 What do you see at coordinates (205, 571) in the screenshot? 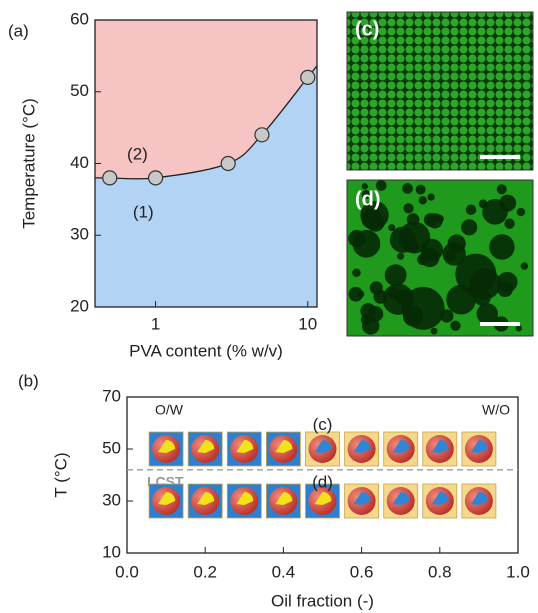
I see `x-tick-label: 0.2` at bounding box center [205, 571].